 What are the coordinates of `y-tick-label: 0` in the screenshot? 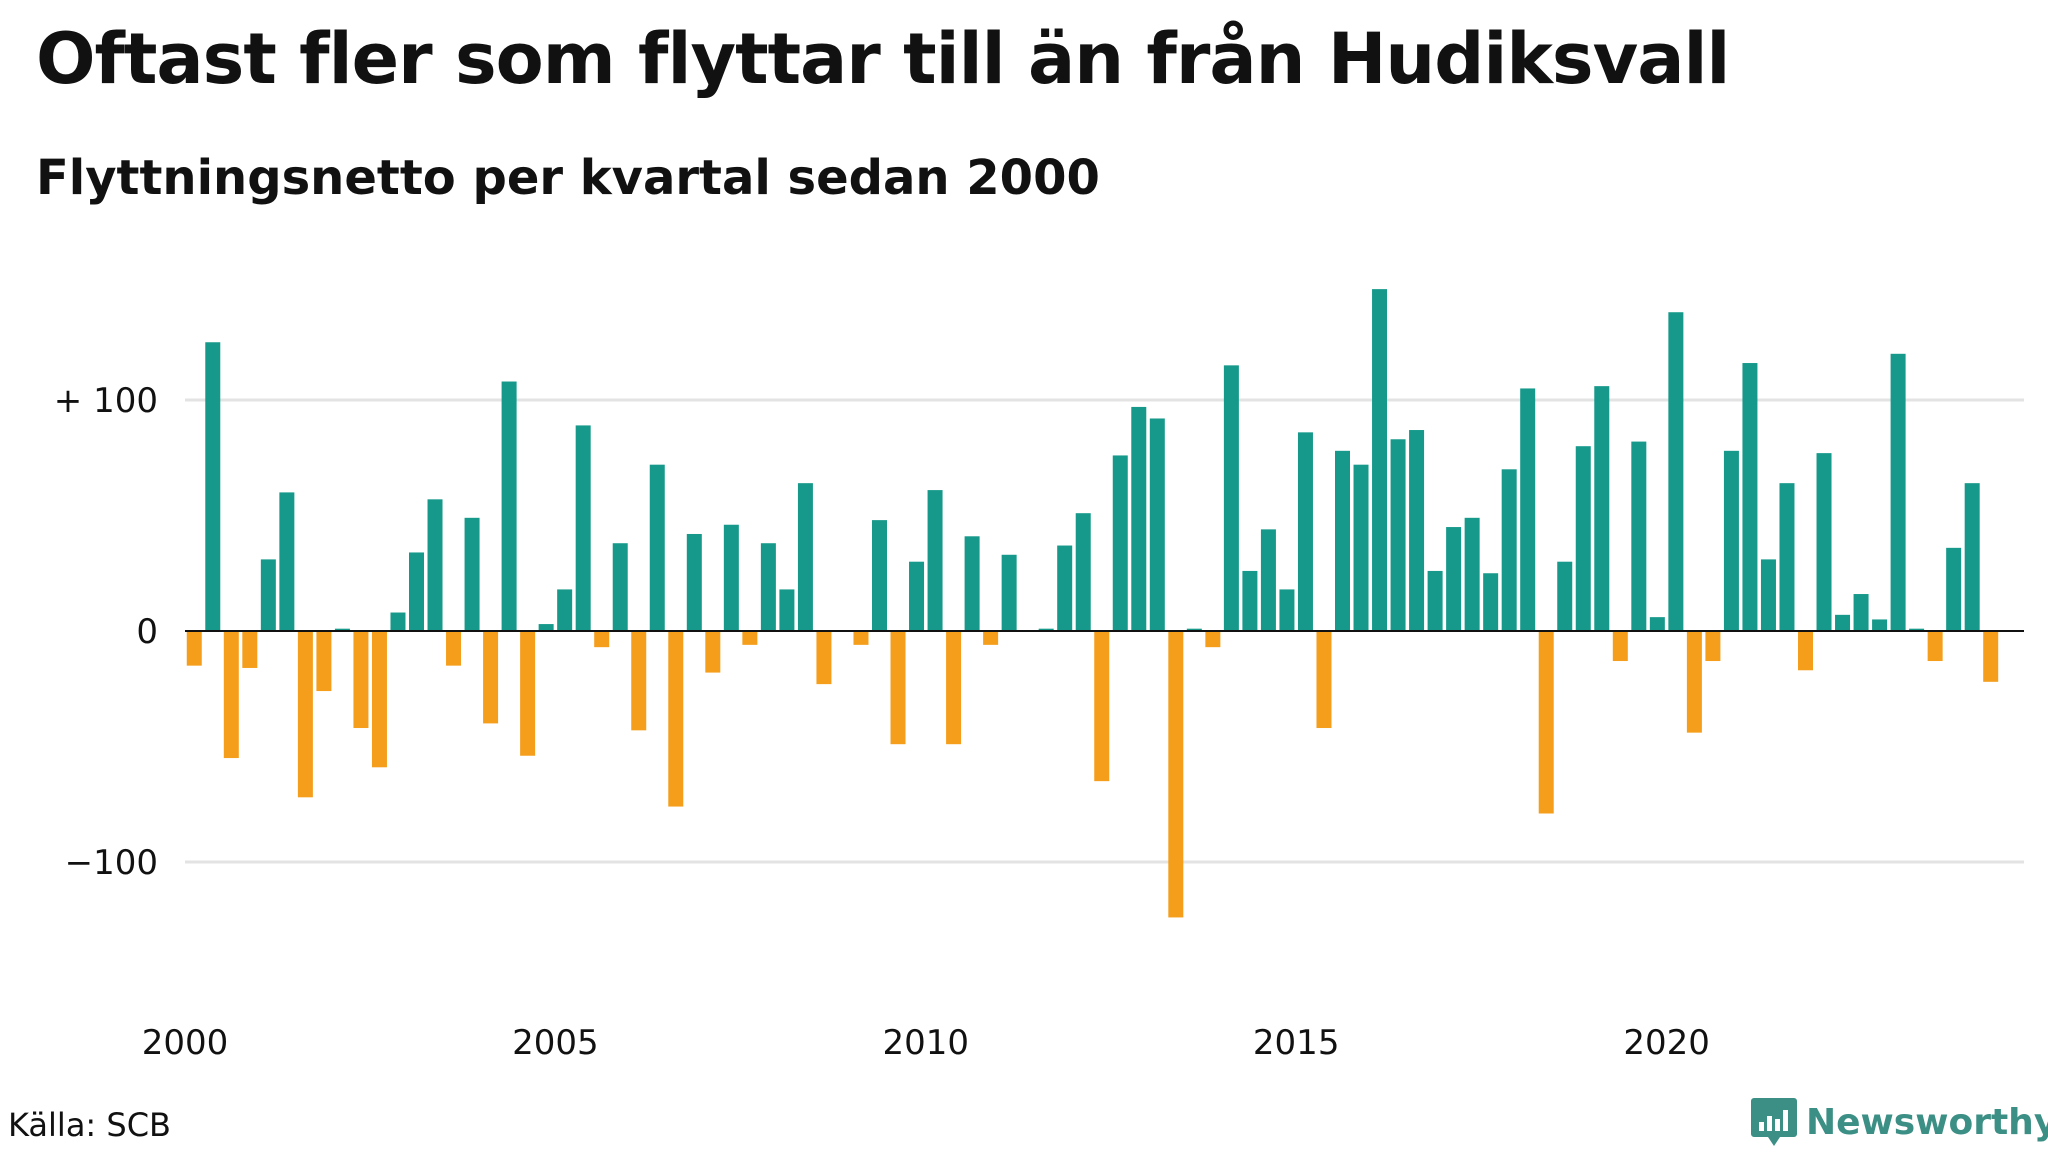 It's located at (147, 632).